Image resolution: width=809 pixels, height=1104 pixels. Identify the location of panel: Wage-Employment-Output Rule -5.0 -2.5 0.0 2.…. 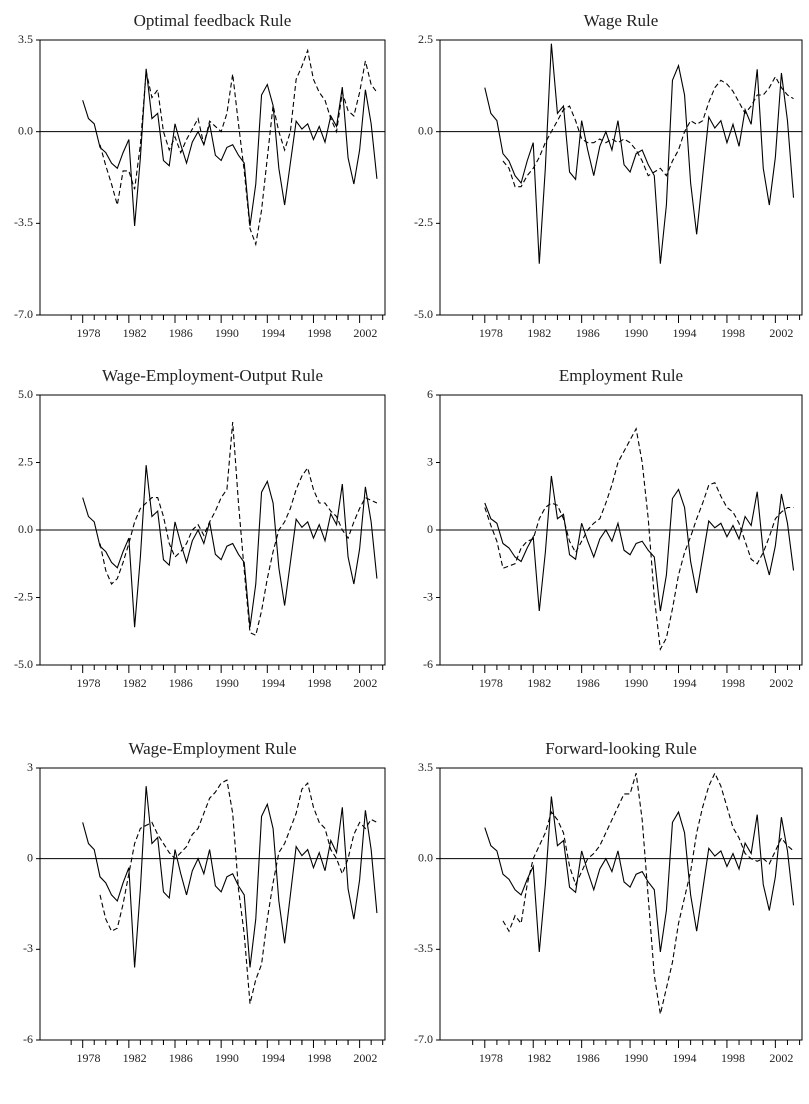
(200, 528).